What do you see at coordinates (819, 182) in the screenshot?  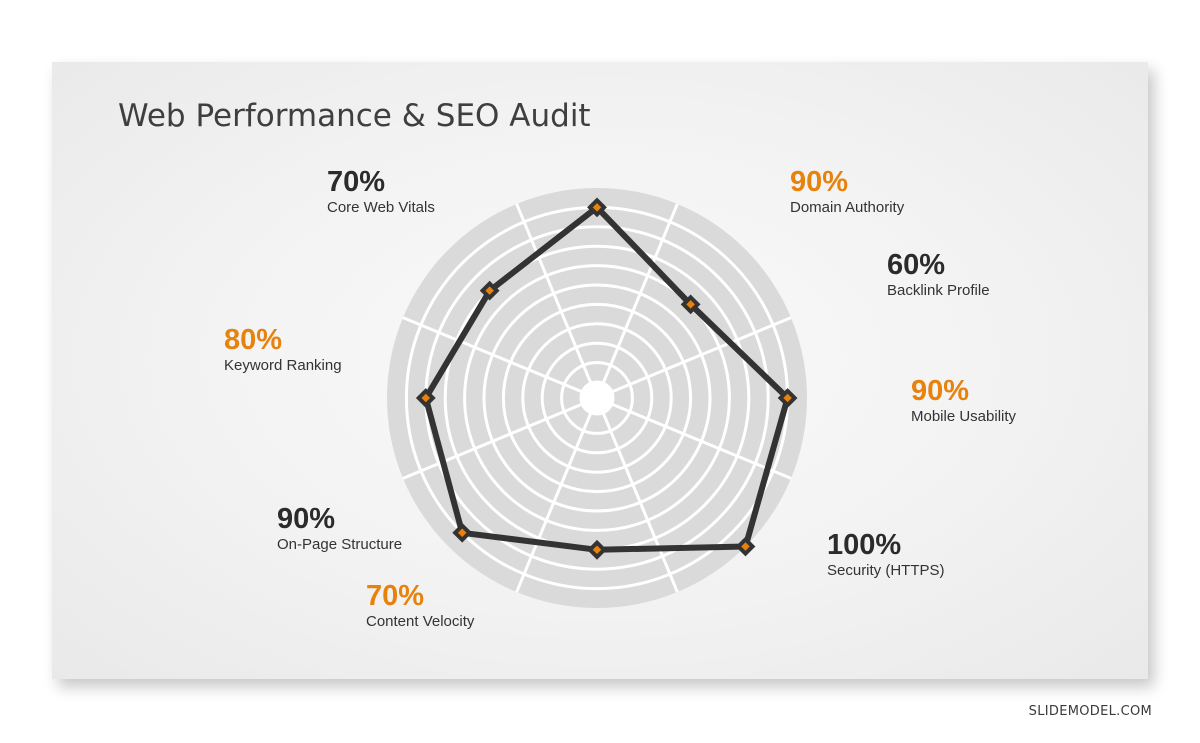 I see `value-label-domain-authority: 90%` at bounding box center [819, 182].